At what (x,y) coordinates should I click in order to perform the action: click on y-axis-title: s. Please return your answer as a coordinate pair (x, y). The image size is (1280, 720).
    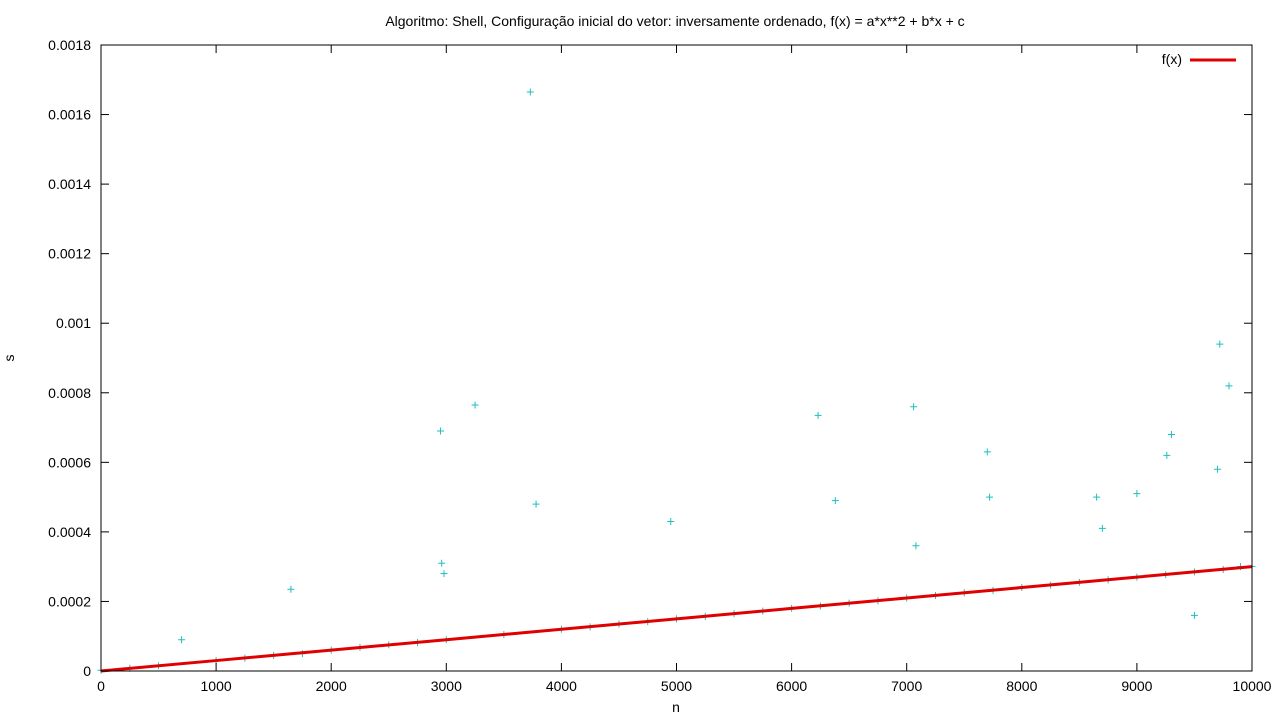
    Looking at the image, I should click on (9, 358).